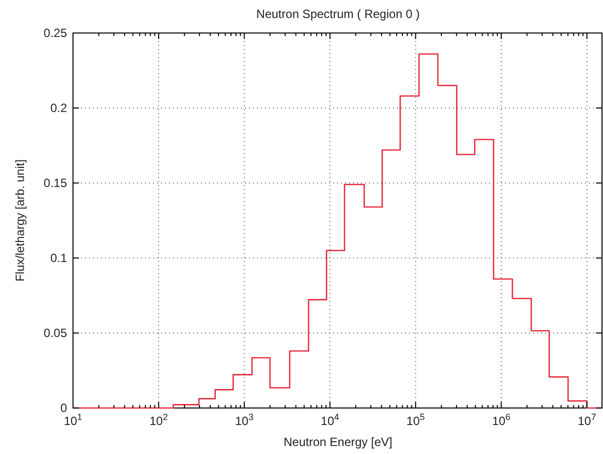 Image resolution: width=603 pixels, height=454 pixels. Describe the element at coordinates (56, 183) in the screenshot. I see `y-tick-label: 0.15` at that location.